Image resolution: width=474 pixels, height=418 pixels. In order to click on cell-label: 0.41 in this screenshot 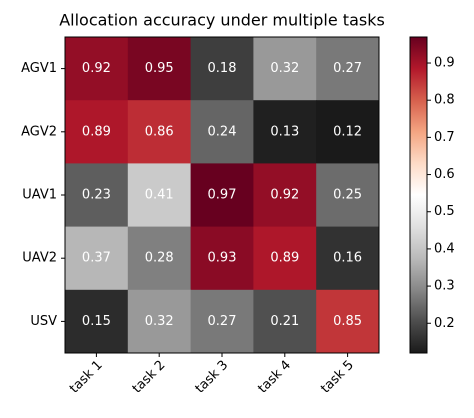, I will do `click(159, 195)`.